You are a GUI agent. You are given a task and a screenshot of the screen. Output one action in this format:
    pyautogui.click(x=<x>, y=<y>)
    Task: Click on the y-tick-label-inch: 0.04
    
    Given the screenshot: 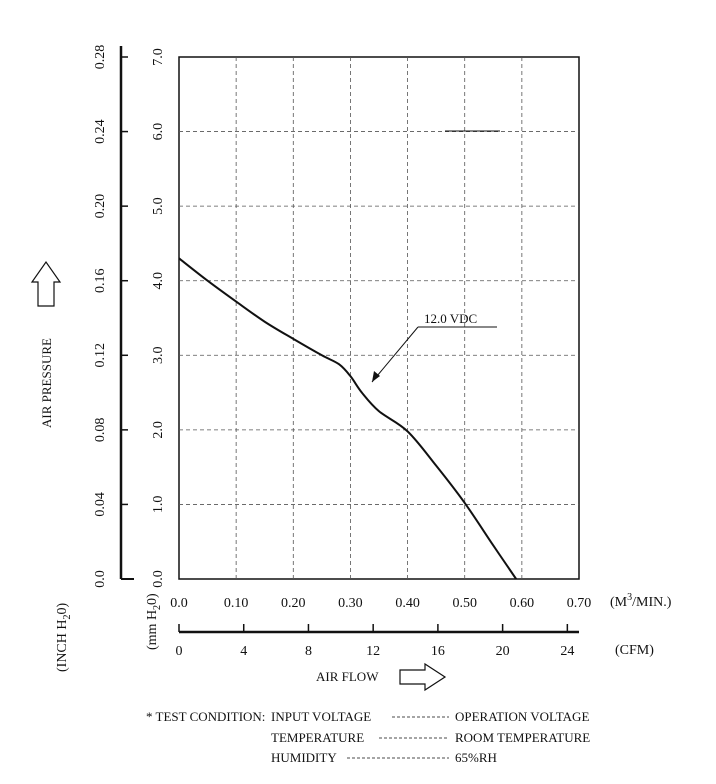 What is the action you would take?
    pyautogui.click(x=100, y=504)
    